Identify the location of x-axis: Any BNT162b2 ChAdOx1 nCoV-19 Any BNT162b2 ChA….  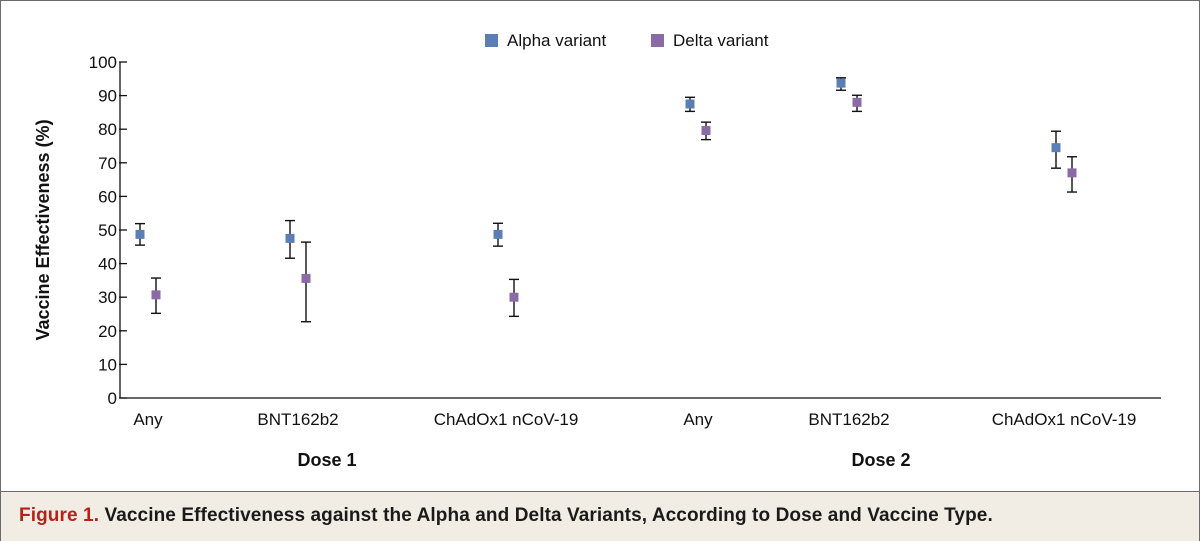
(640, 433).